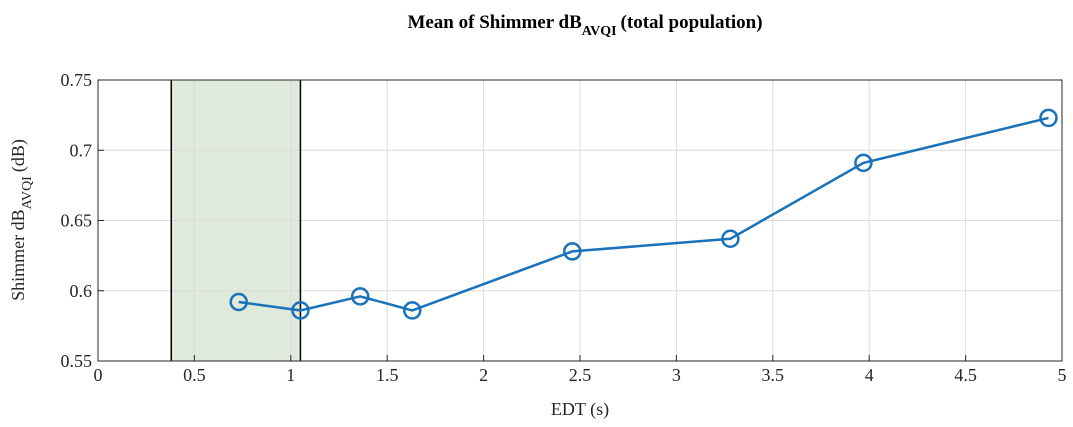 Image resolution: width=1073 pixels, height=427 pixels. I want to click on x-tick-label: 3.5, so click(773, 375).